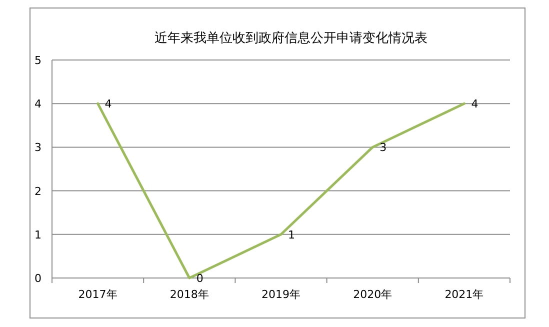 The image size is (549, 327). What do you see at coordinates (98, 294) in the screenshot?
I see `x-tick-label: 2017年` at bounding box center [98, 294].